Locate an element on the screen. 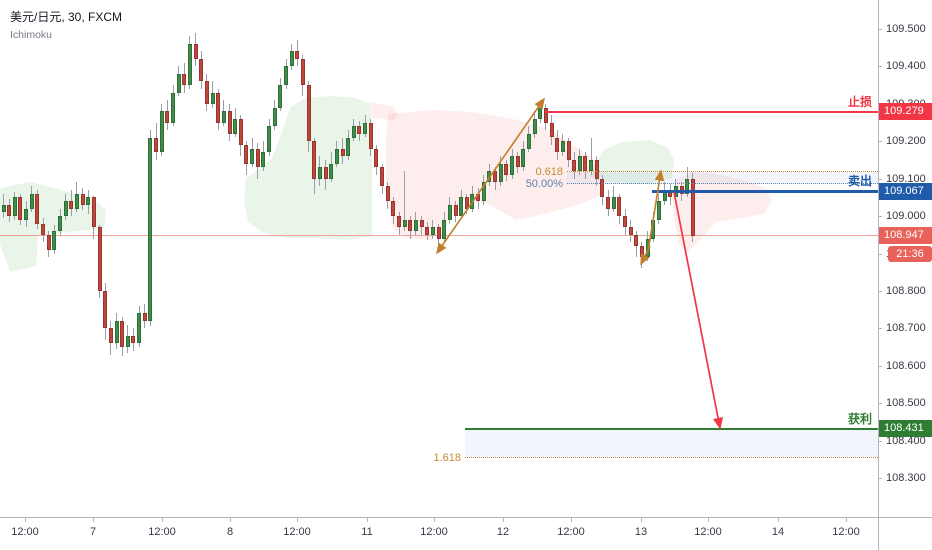  price-tick-label: 108.800 is located at coordinates (906, 290).